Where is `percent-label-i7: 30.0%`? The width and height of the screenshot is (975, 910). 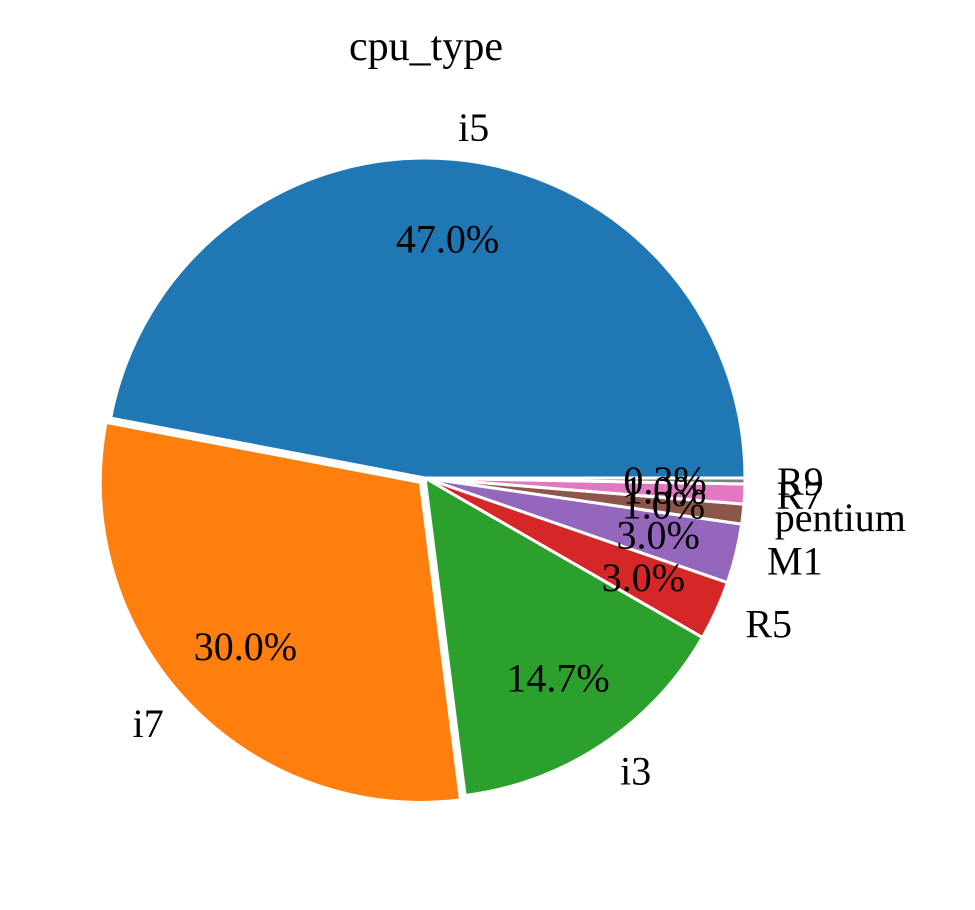 percent-label-i7: 30.0% is located at coordinates (245, 646).